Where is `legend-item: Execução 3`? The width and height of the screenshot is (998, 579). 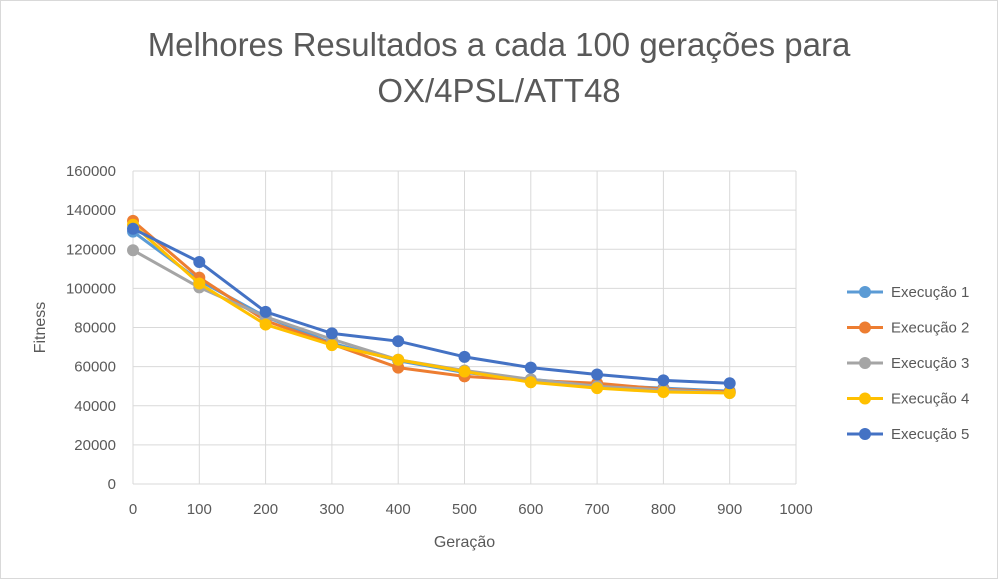
legend-item: Execução 3 is located at coordinates (908, 363).